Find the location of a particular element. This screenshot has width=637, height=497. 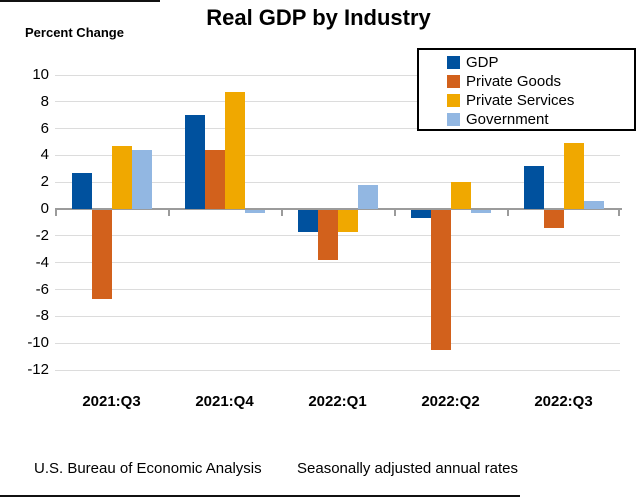

bar-gdp-2021:Q4 is located at coordinates (194, 162).